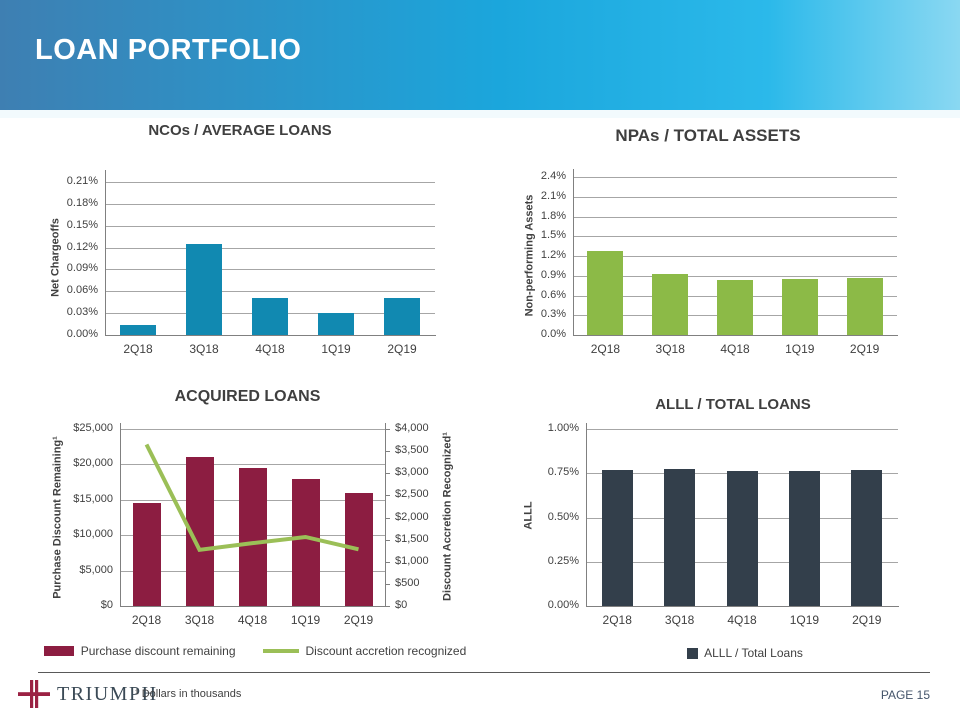 This screenshot has width=960, height=720. What do you see at coordinates (82, 334) in the screenshot?
I see `y-tick-label: 0.00%` at bounding box center [82, 334].